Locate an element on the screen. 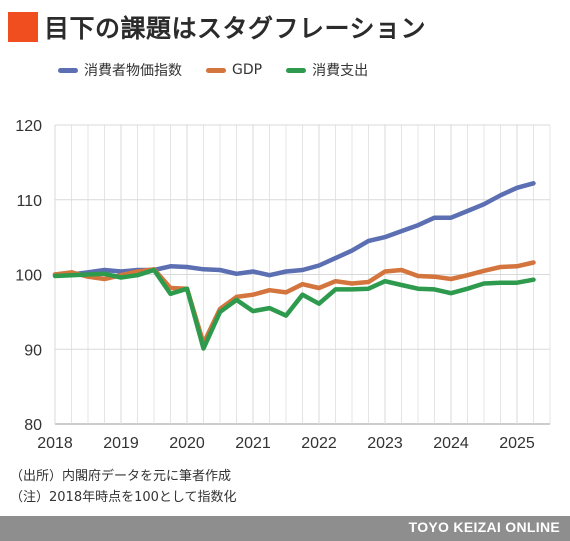 The image size is (570, 541). y-tick-label: 90 is located at coordinates (33, 350).